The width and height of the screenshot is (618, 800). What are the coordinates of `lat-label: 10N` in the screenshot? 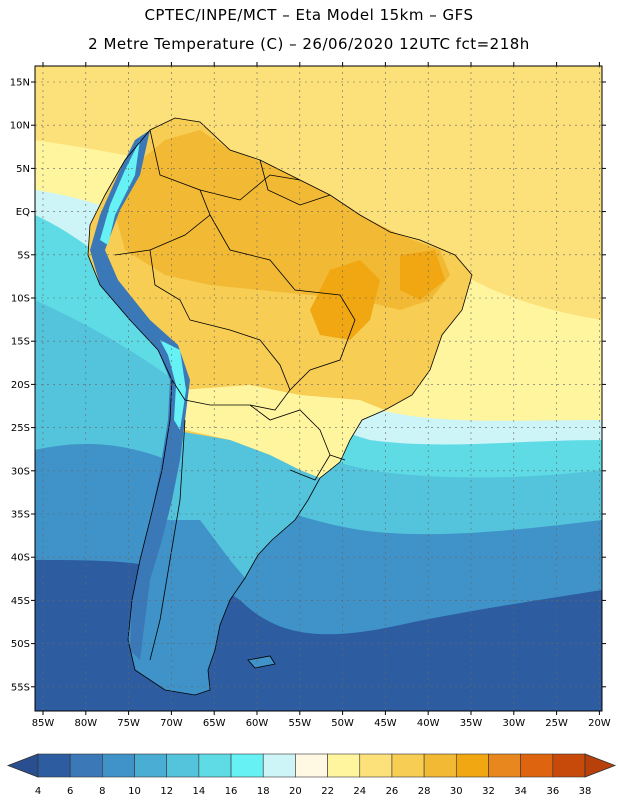 It's located at (20, 126).